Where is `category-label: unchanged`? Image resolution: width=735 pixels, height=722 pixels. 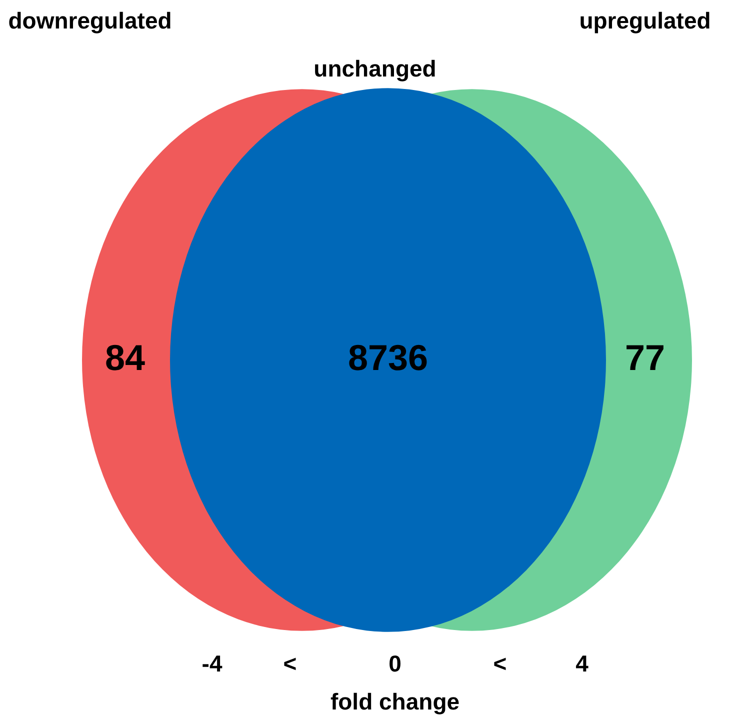
category-label: unchanged is located at coordinates (375, 68).